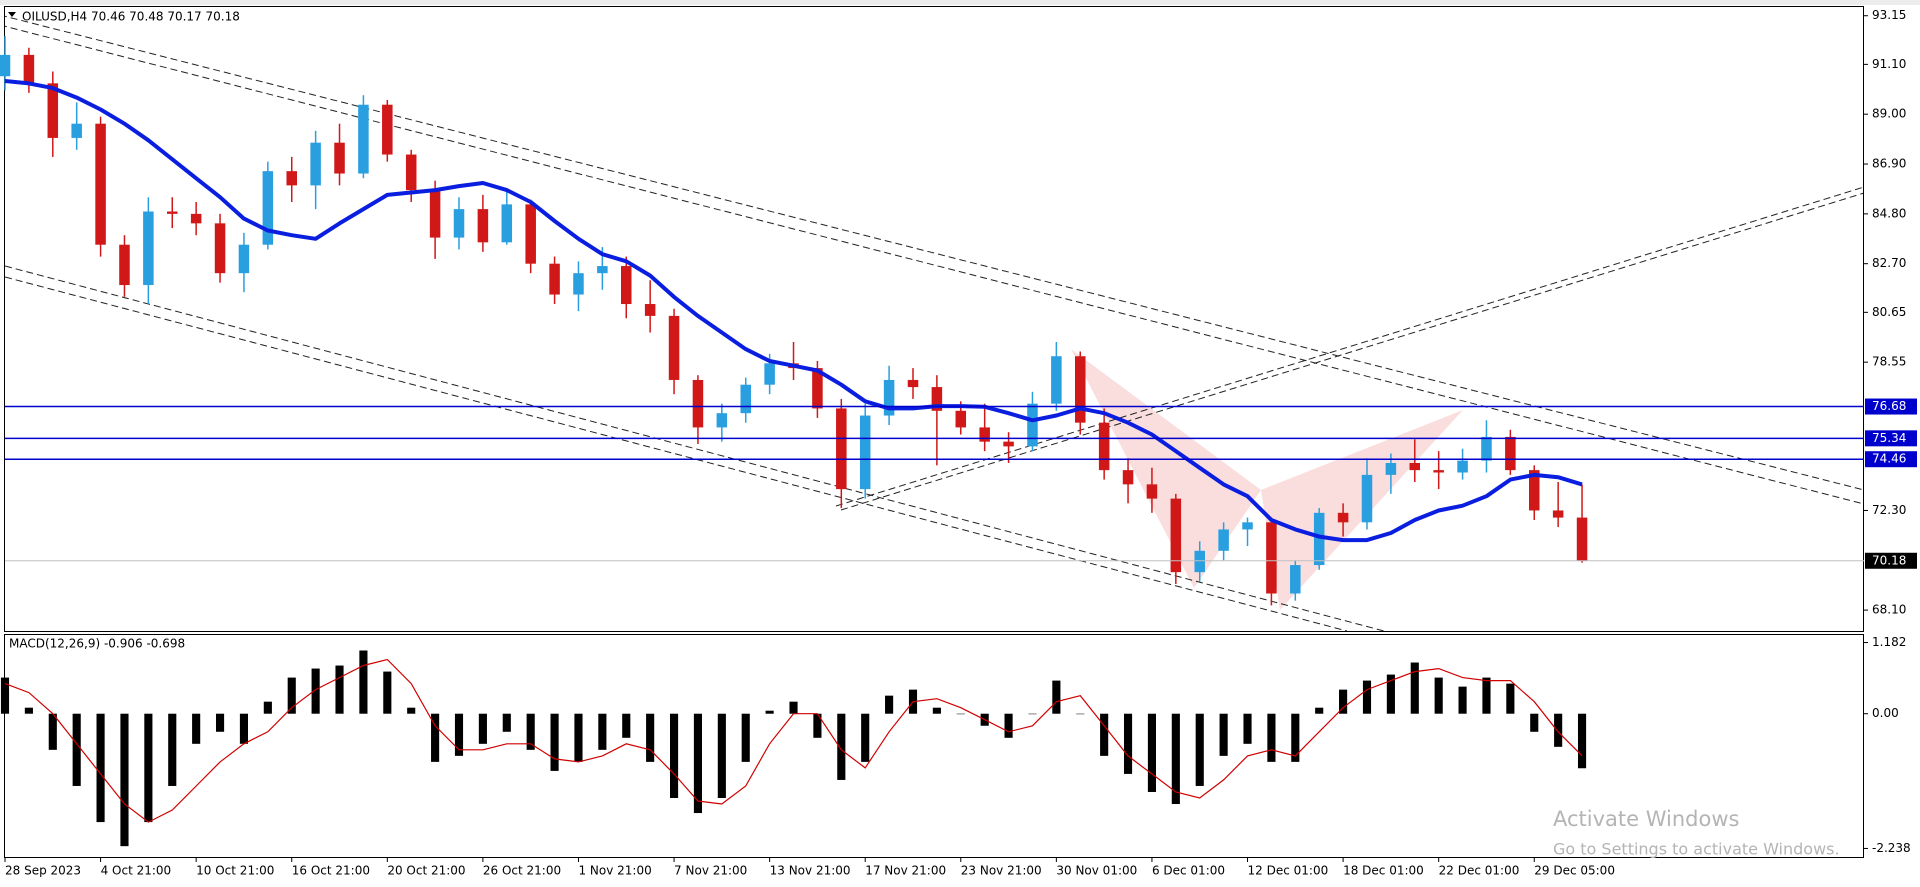 This screenshot has width=1920, height=887. What do you see at coordinates (1889, 642) in the screenshot?
I see `y-tick-label: 1.182` at bounding box center [1889, 642].